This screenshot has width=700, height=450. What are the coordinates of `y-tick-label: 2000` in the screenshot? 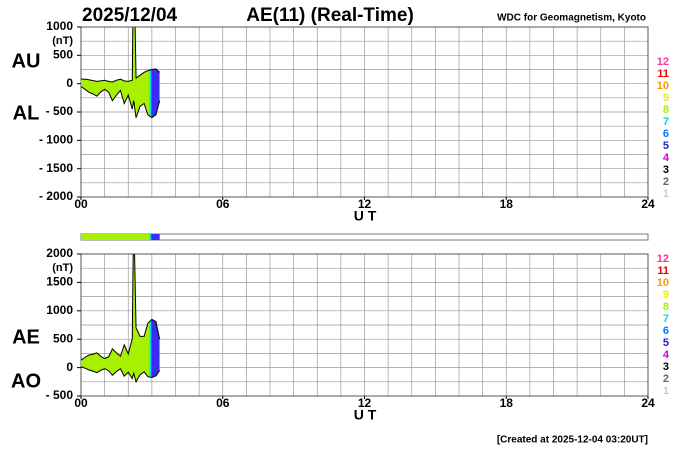 It's located at (59, 253).